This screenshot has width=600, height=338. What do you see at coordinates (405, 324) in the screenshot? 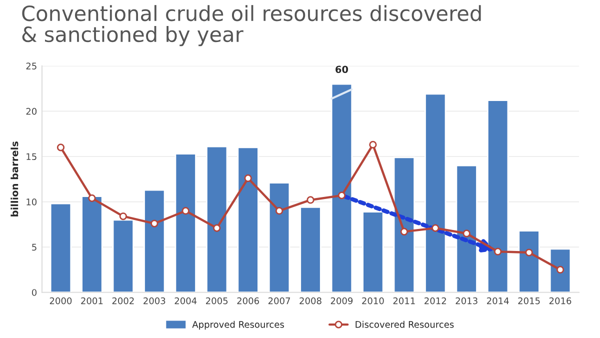
I see `legend-label: Discovered Resources` at bounding box center [405, 324].